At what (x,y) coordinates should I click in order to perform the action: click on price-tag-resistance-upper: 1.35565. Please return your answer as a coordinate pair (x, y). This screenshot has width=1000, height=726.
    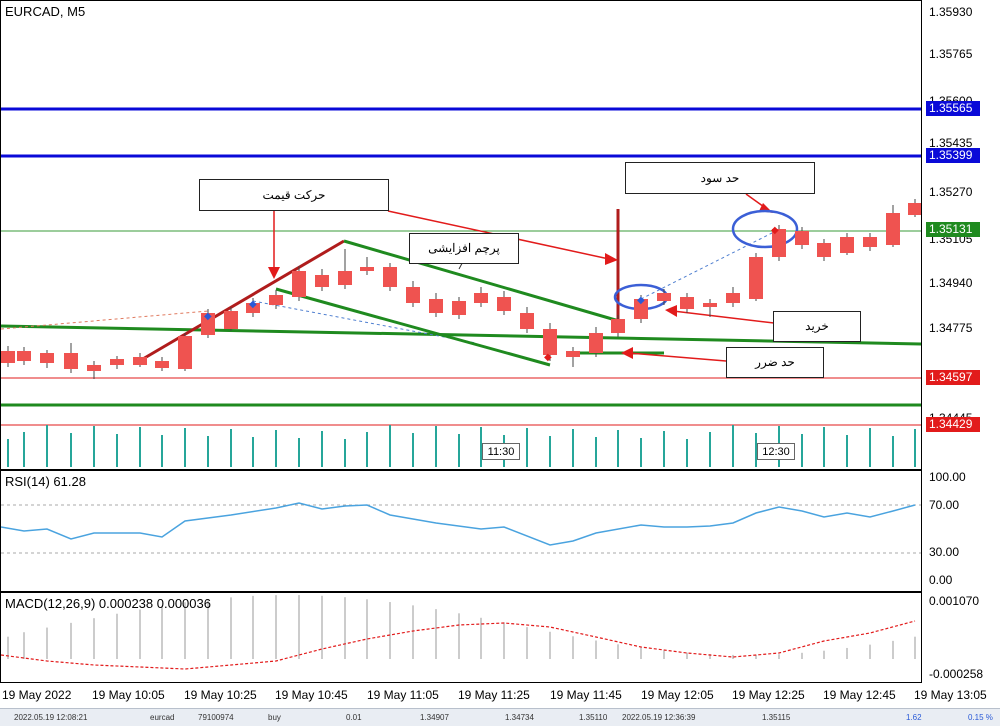
    Looking at the image, I should click on (953, 108).